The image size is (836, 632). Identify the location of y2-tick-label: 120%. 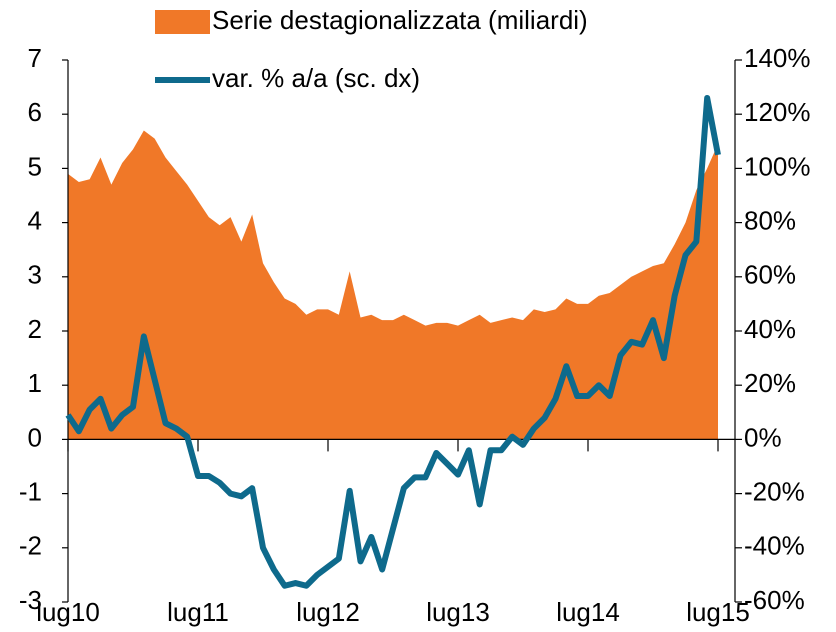
(777, 112).